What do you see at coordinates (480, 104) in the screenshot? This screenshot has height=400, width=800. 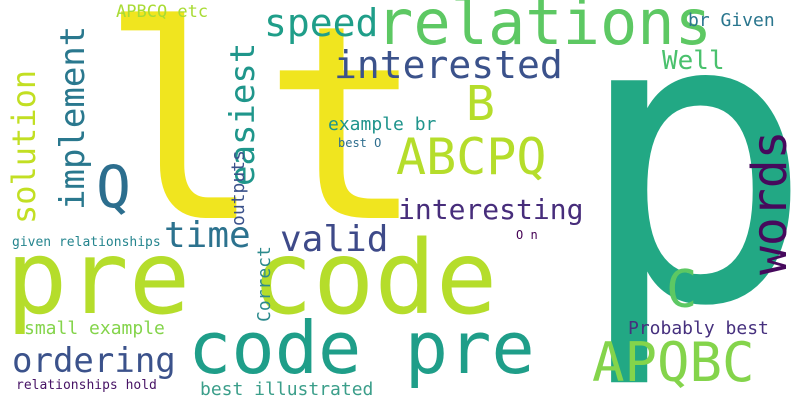 I see `cloud-word-B: B` at bounding box center [480, 104].